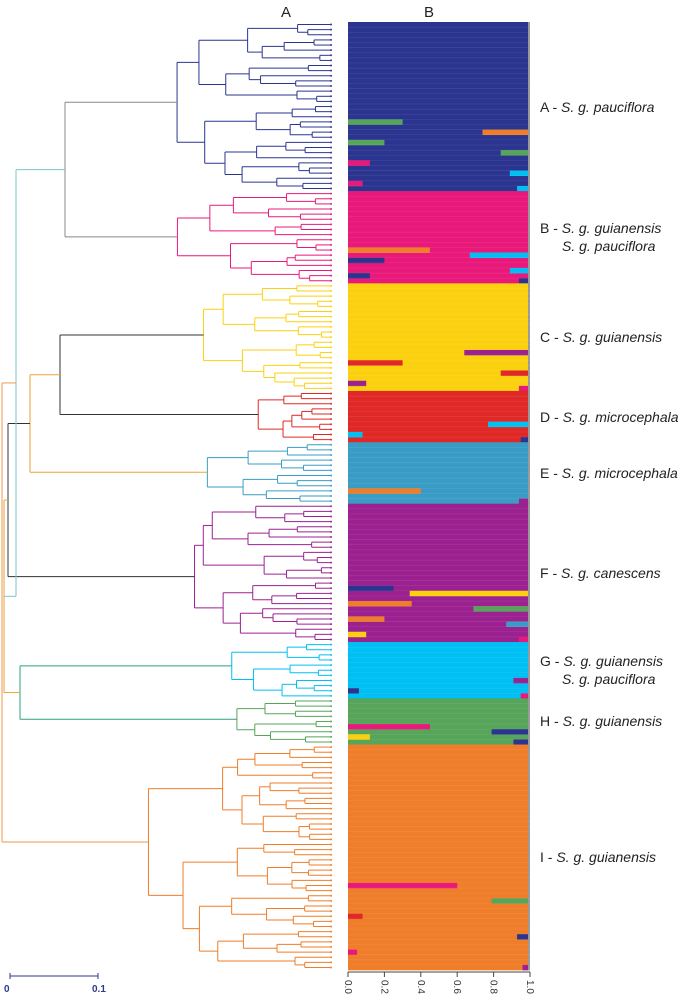 This screenshot has width=700, height=1002. Describe the element at coordinates (598, 857) in the screenshot. I see `cluster-label-I: I - S. g. guianensis` at that location.